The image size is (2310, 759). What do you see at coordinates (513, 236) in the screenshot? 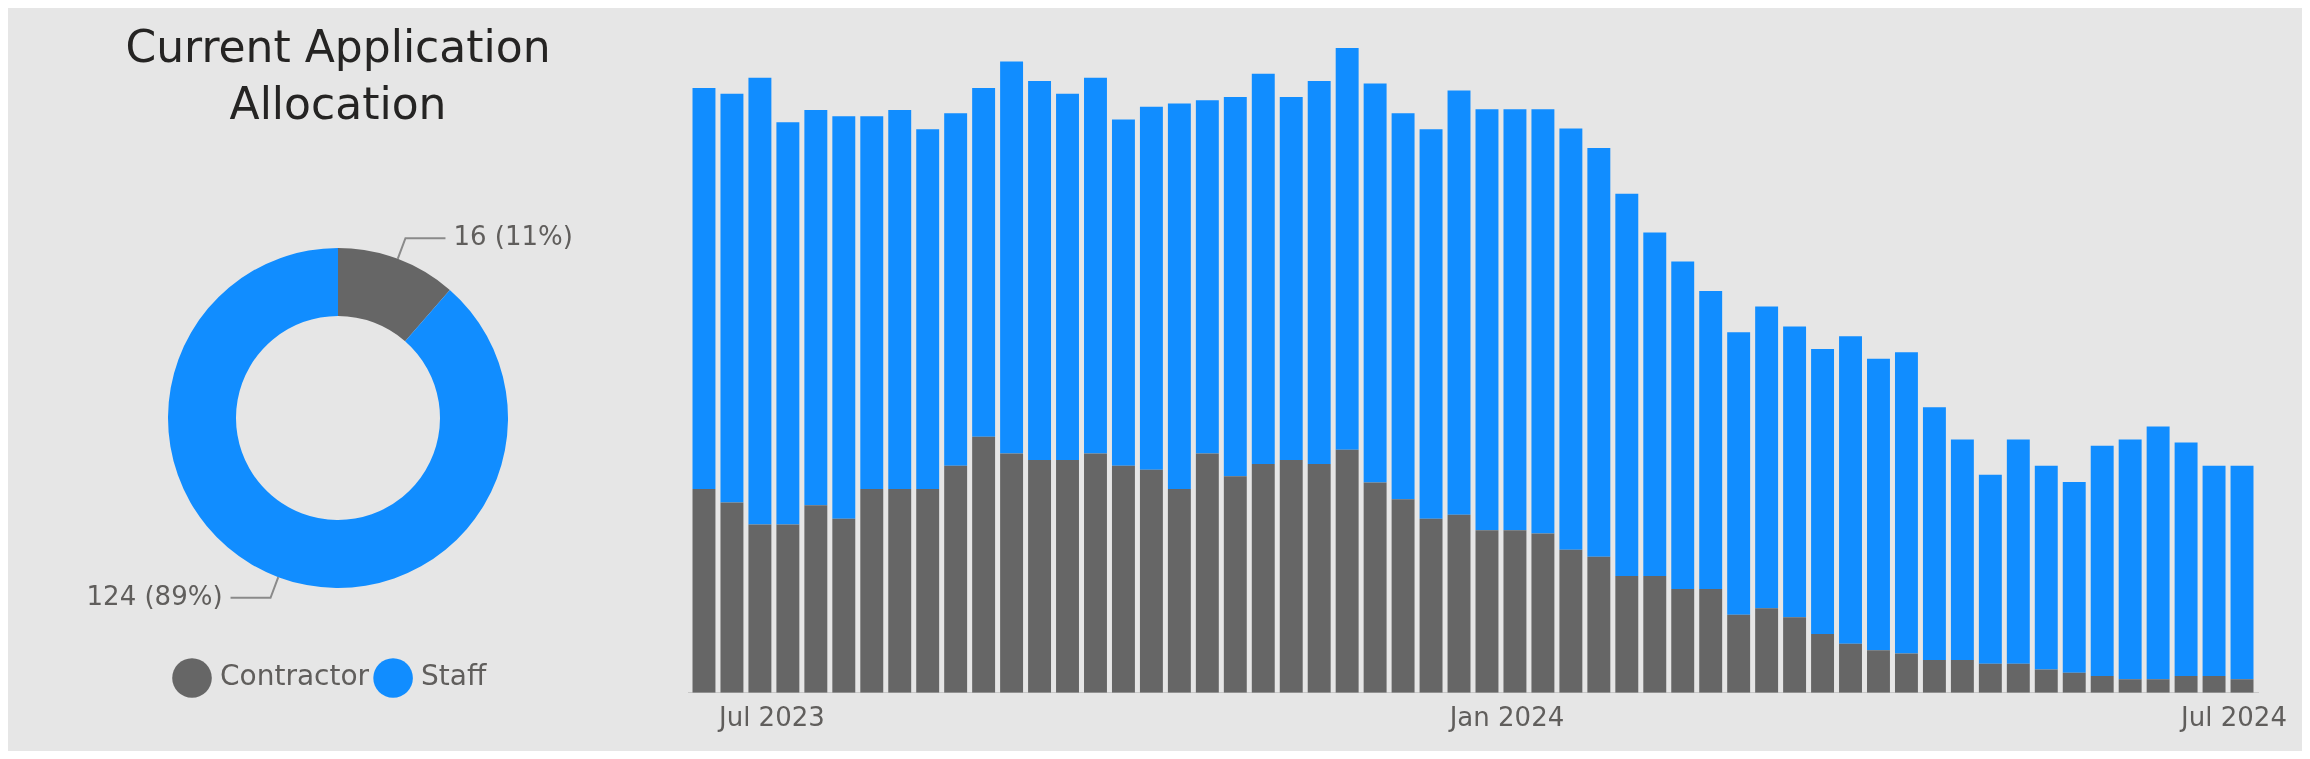
I see `data-label: 16 (11%)` at bounding box center [513, 236].